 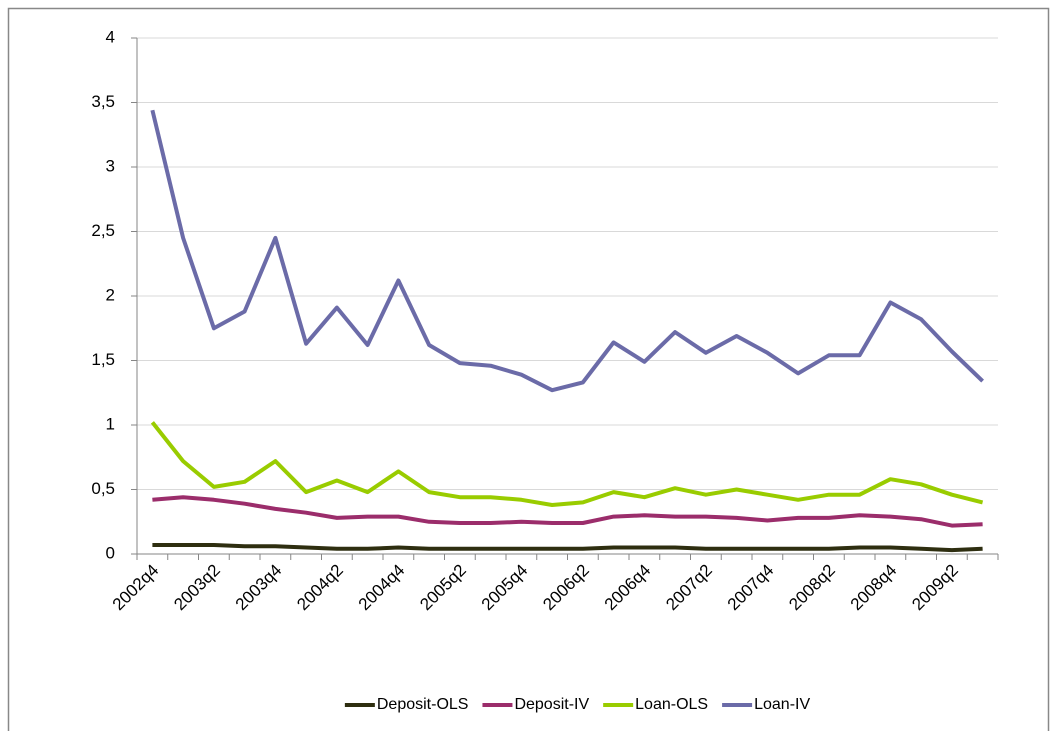 I want to click on y-tick-label: 2,5, so click(x=103, y=230).